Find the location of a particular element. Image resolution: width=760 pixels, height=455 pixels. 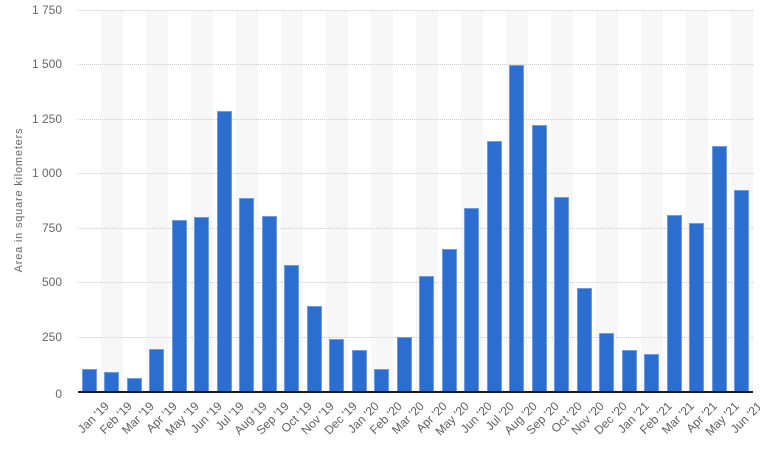

y-tick-label: 500 is located at coordinates (51, 282).